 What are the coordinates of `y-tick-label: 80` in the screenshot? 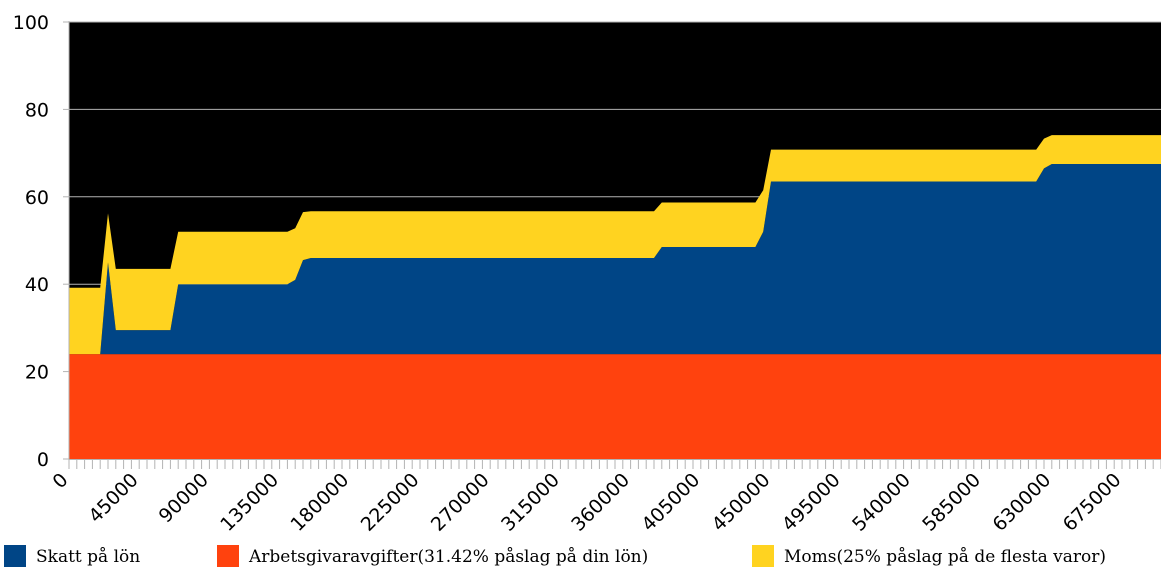 It's located at (37, 110).